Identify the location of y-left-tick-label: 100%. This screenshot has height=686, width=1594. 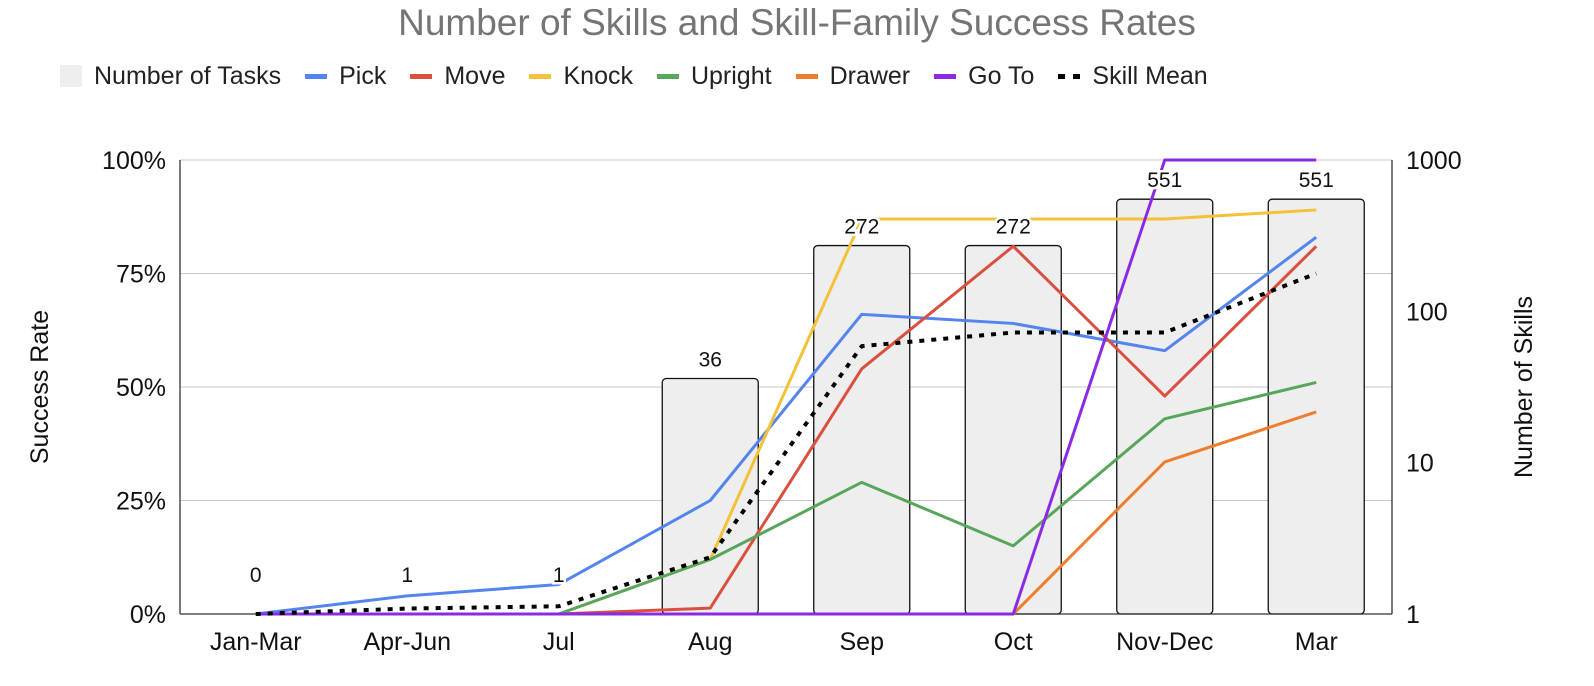
(134, 161).